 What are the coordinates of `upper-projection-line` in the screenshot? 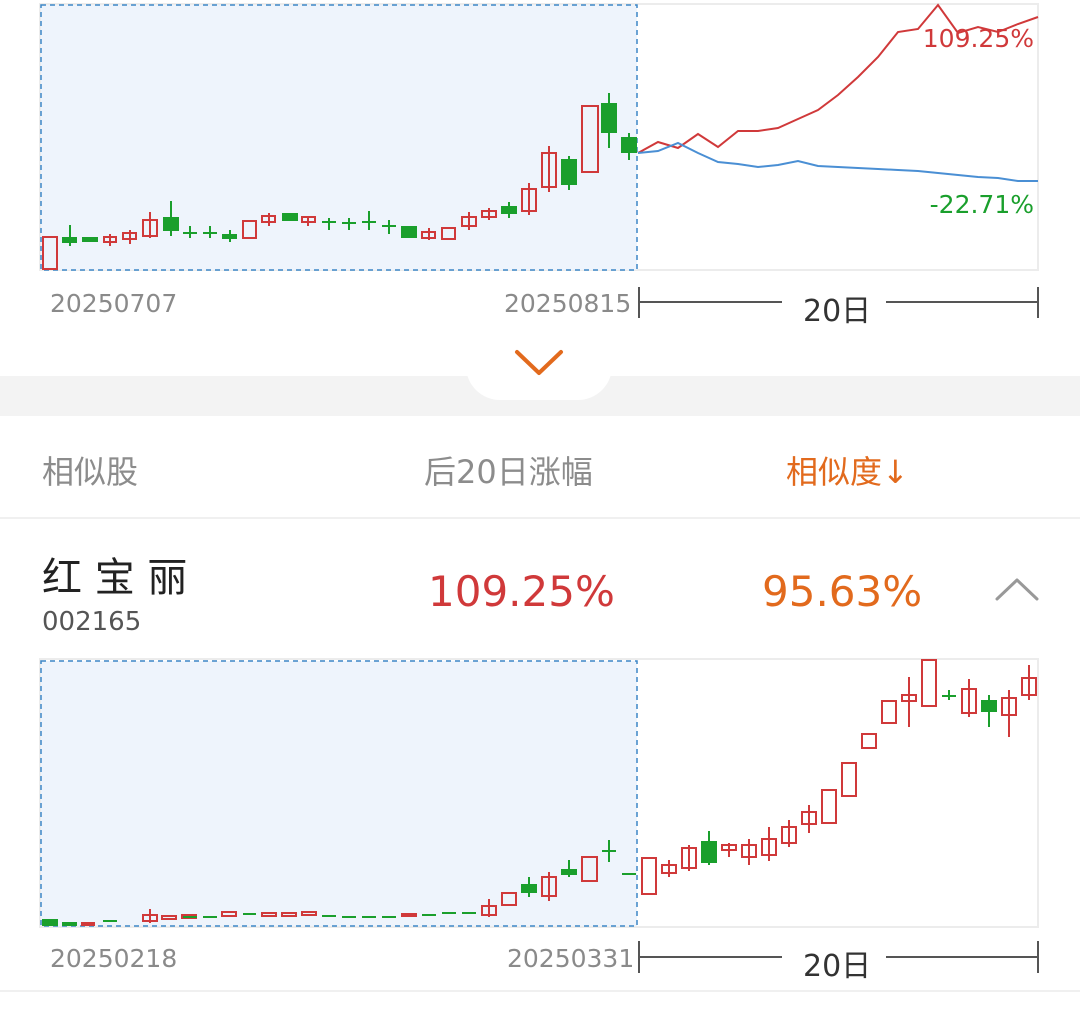 It's located at (838, 78).